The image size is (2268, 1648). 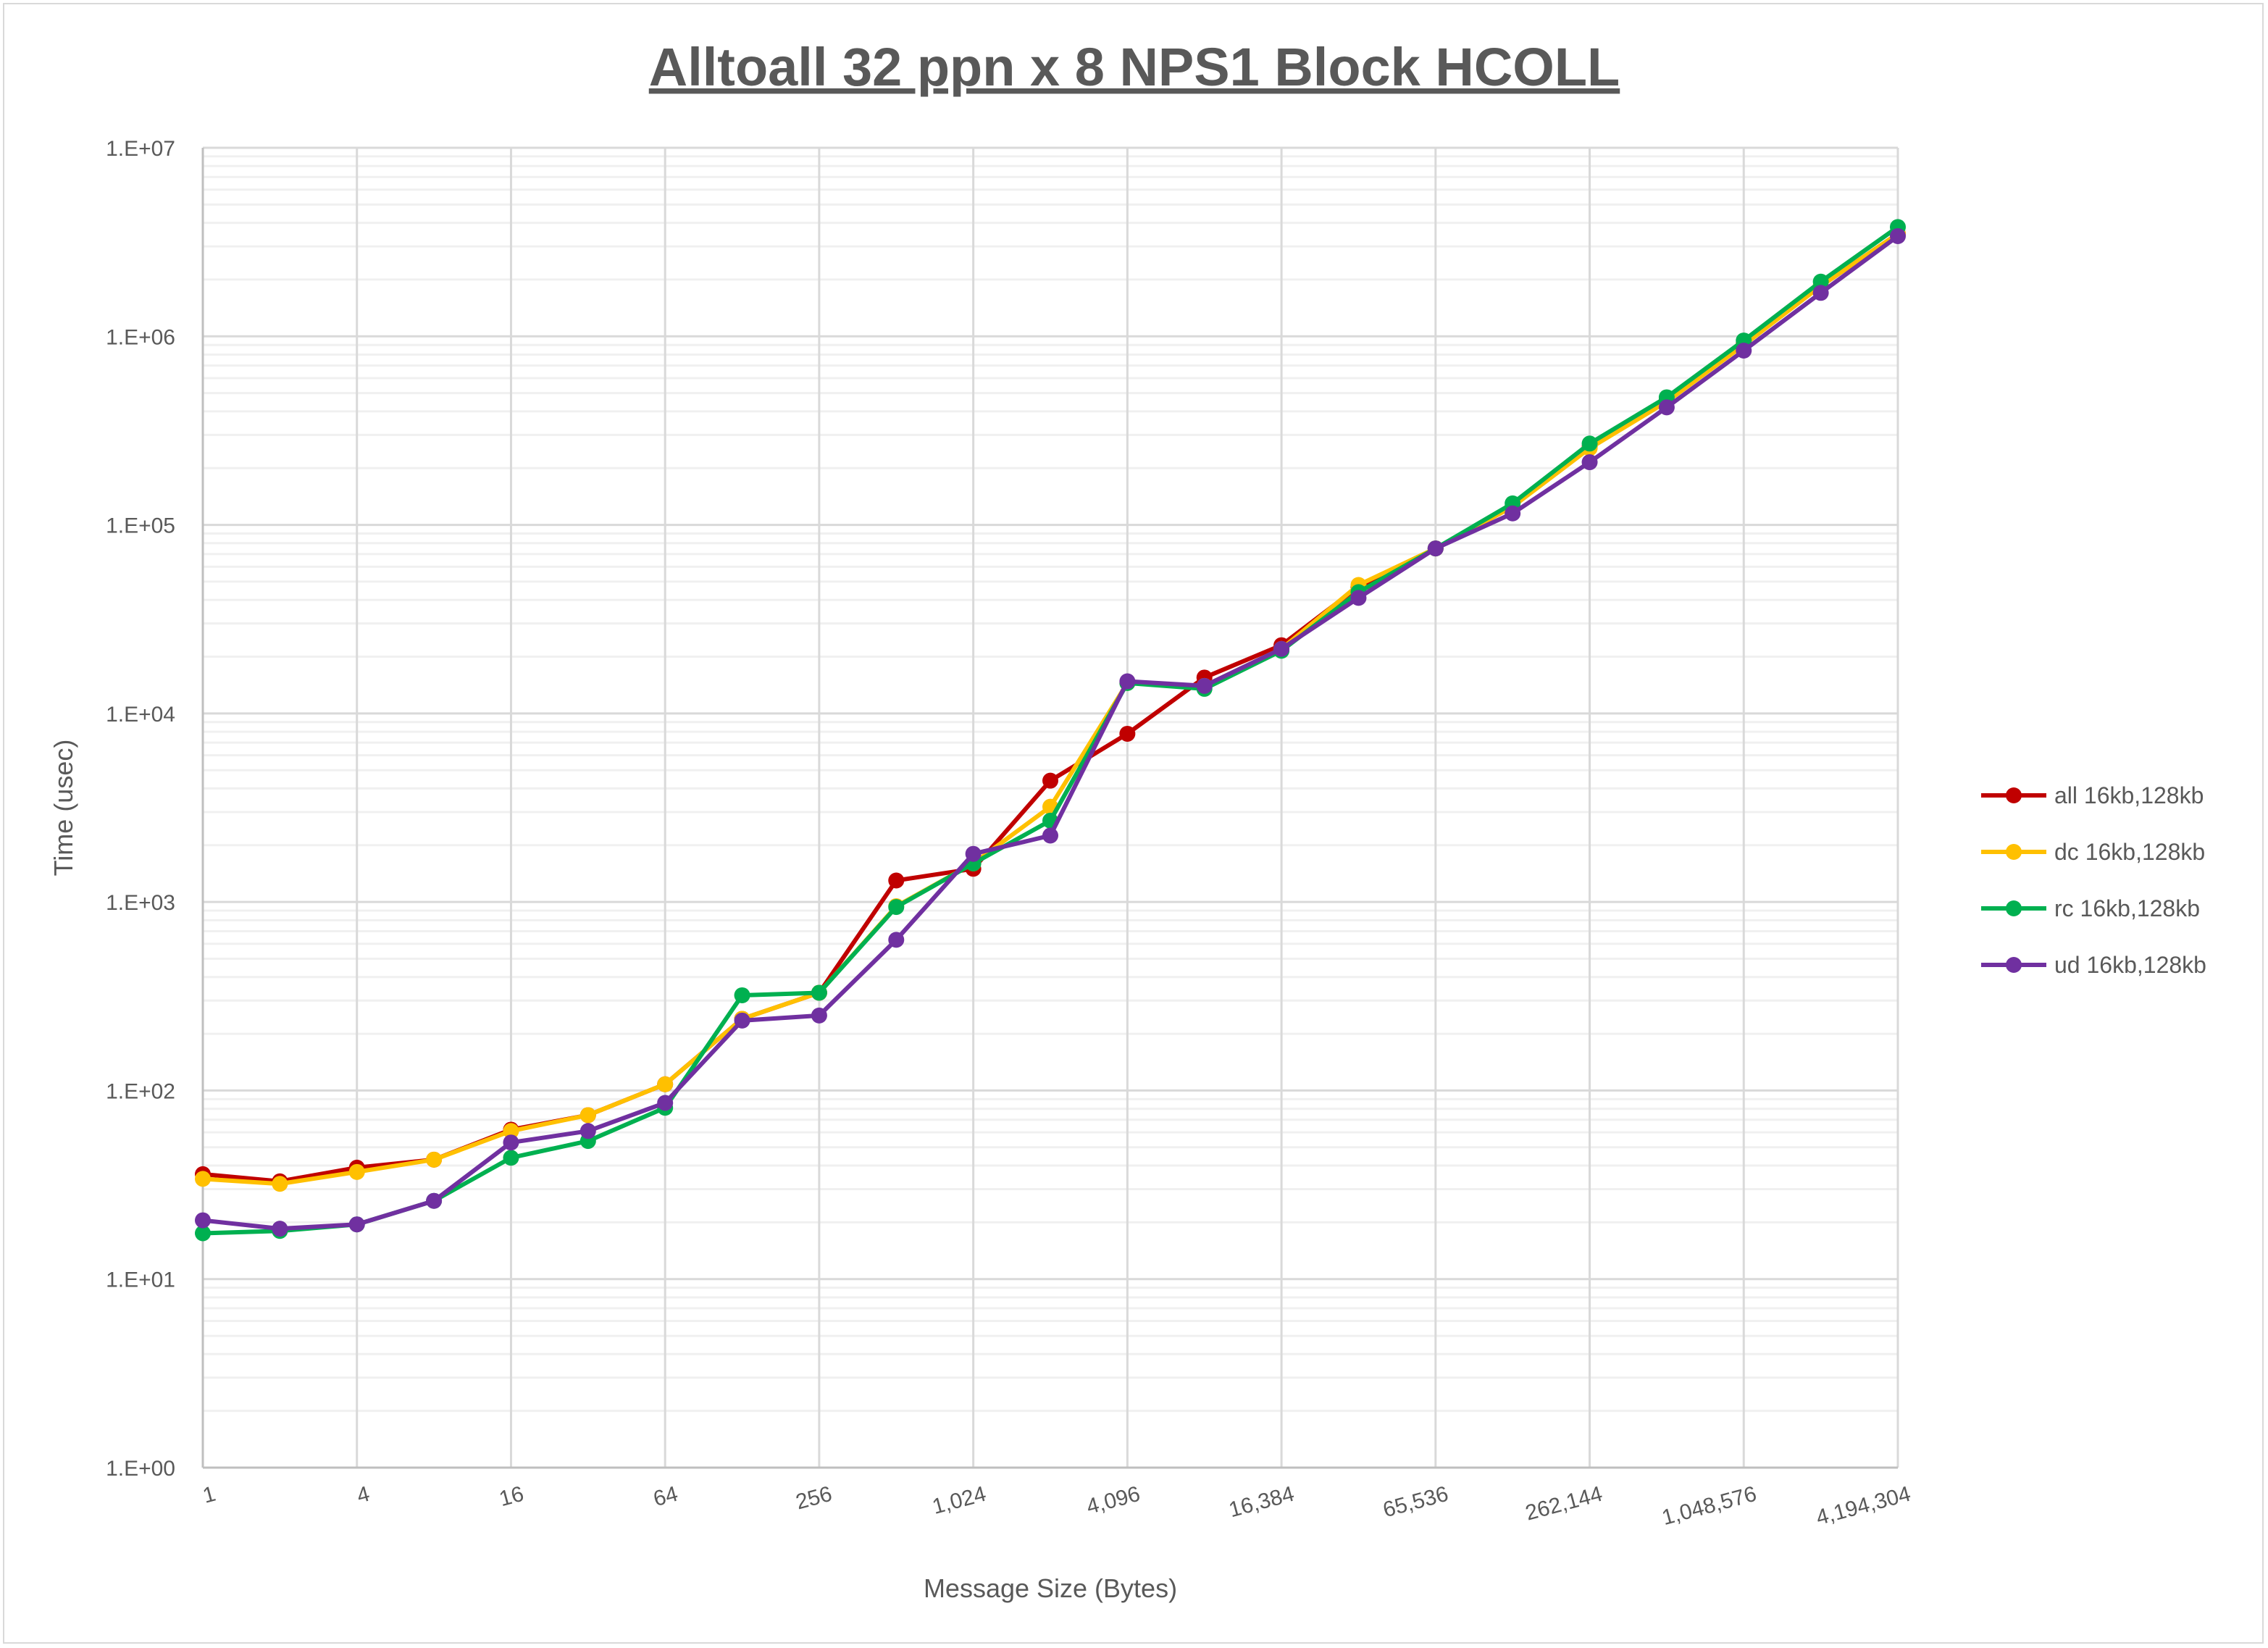 I want to click on y-tick-label: 1.E+06, so click(x=141, y=337).